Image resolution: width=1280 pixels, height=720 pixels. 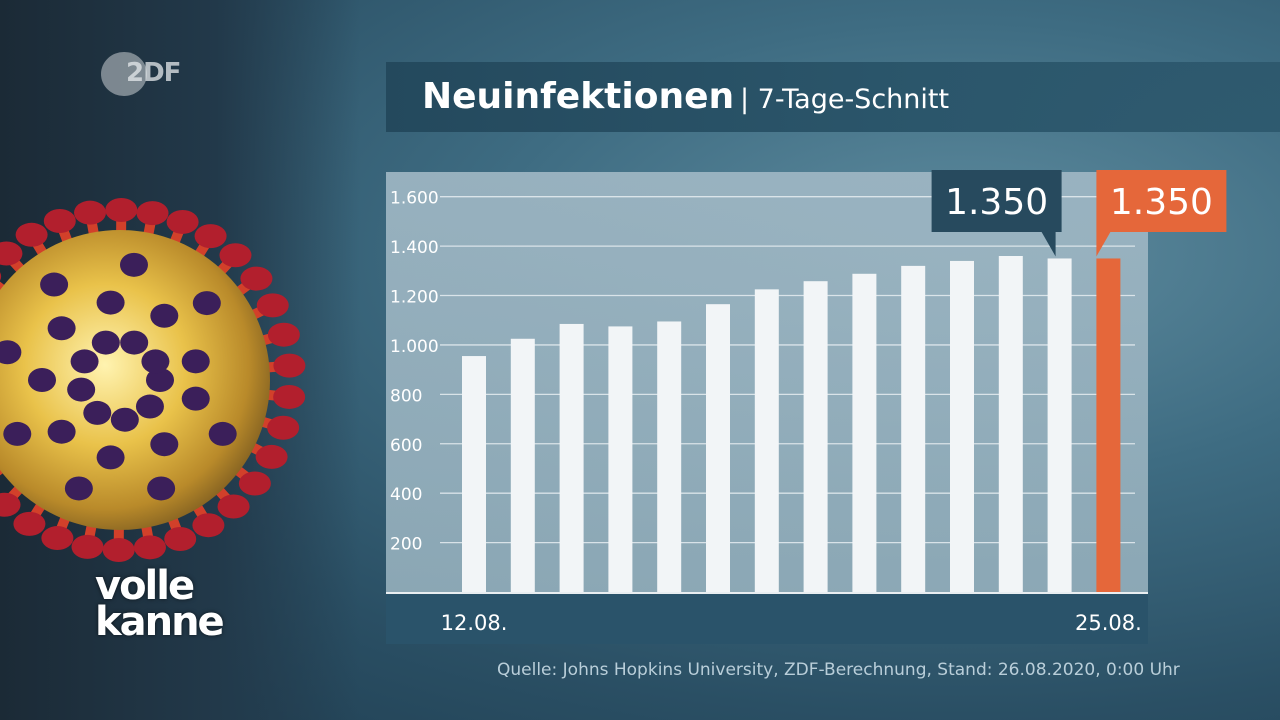 What do you see at coordinates (124, 74) in the screenshot?
I see `channel-logo-circle` at bounding box center [124, 74].